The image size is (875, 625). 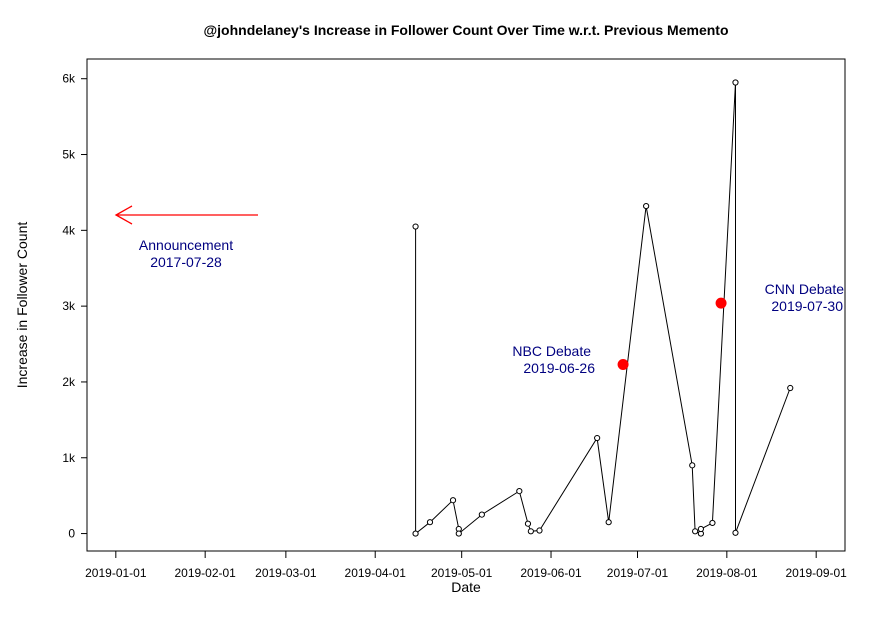 What do you see at coordinates (186, 245) in the screenshot?
I see `annotation-announcement-label: Announcement` at bounding box center [186, 245].